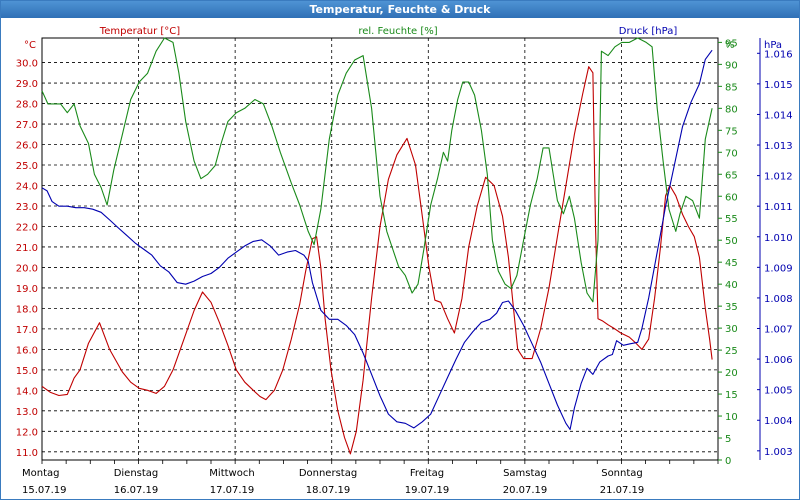  Describe the element at coordinates (731, 351) in the screenshot. I see `humidity-tick-label: 25` at that location.